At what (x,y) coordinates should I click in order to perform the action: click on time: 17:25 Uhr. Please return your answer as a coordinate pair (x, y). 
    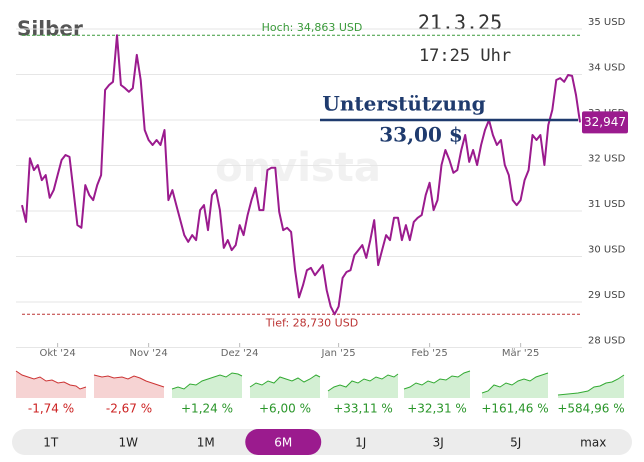
    Looking at the image, I should click on (465, 56).